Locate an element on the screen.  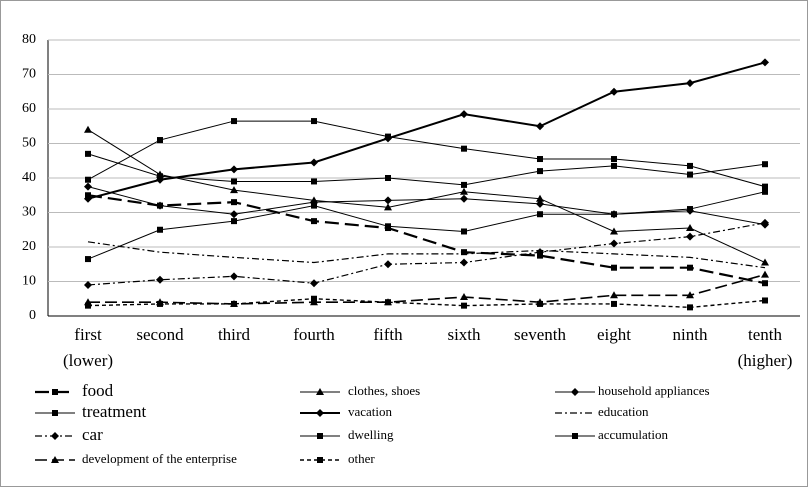
legend-label: development of the enterprise is located at coordinates (159, 458).